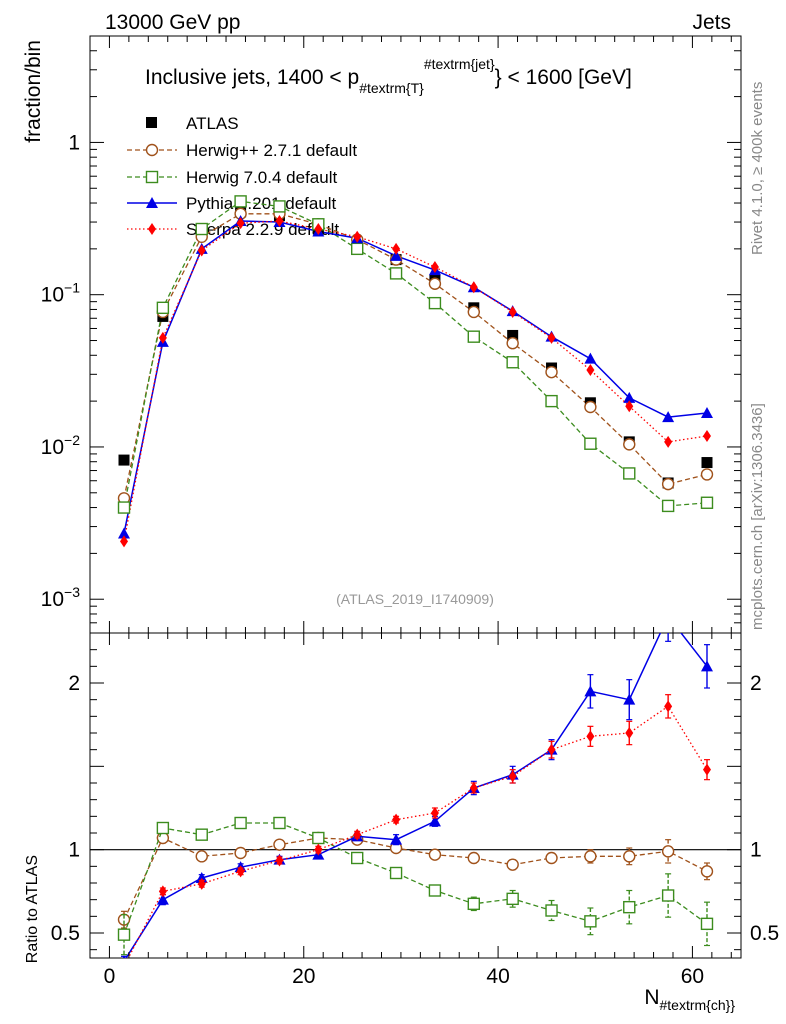 The image size is (786, 1024). Describe the element at coordinates (61, 293) in the screenshot. I see `y-tick-label: 10⁻¹` at that location.